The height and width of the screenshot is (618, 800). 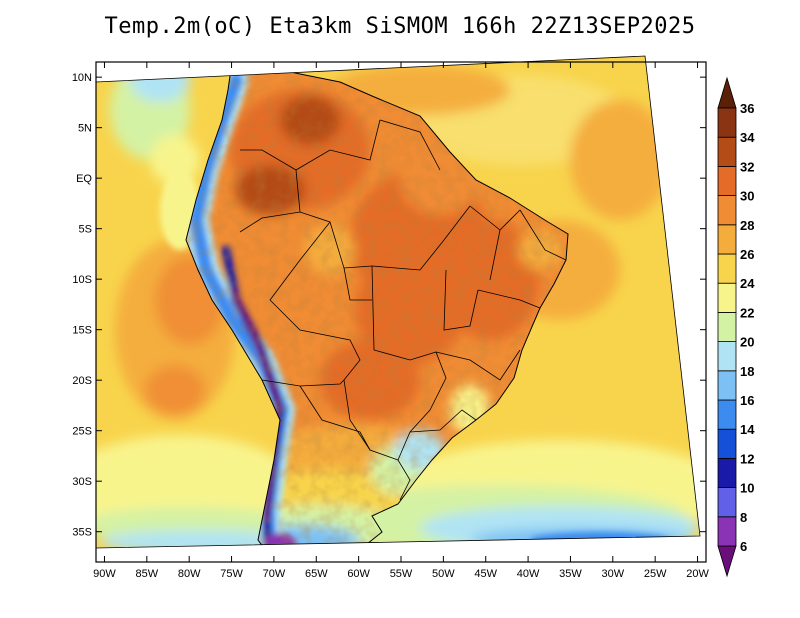 I want to click on colorbar-bottom-arrow, so click(x=727, y=561).